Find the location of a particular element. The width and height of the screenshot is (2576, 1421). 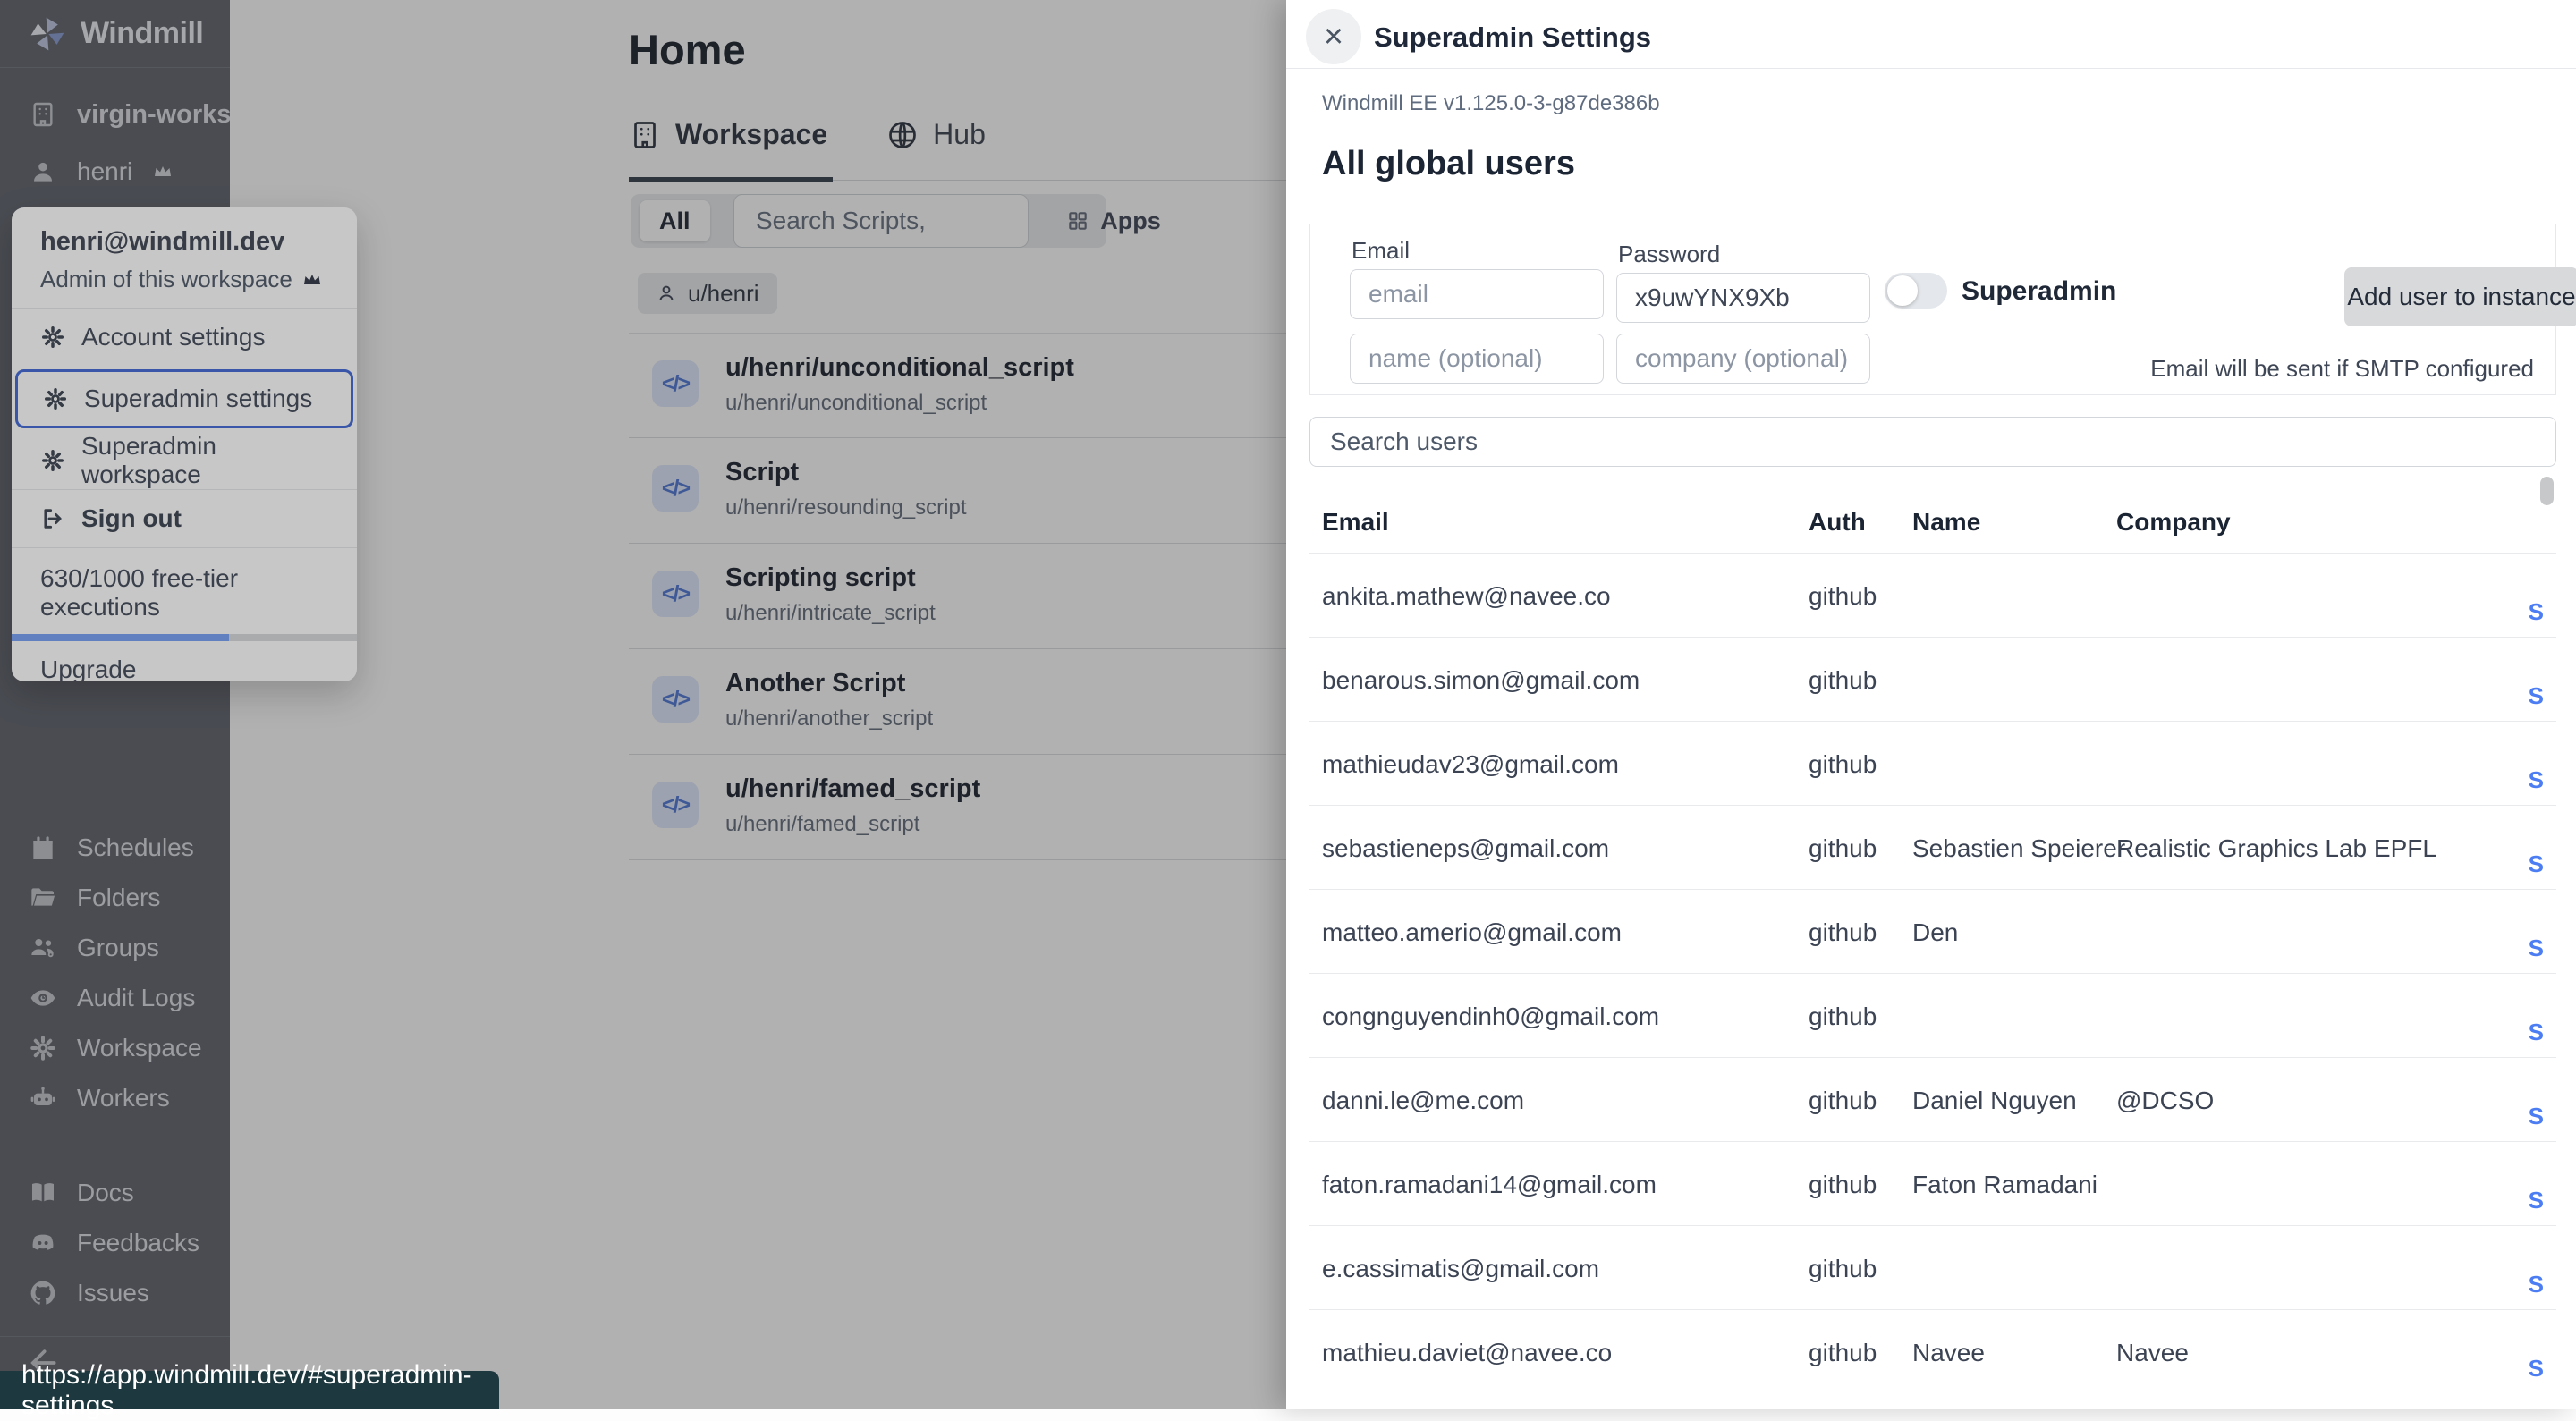

tab-workspace: Workspace is located at coordinates (728, 144).